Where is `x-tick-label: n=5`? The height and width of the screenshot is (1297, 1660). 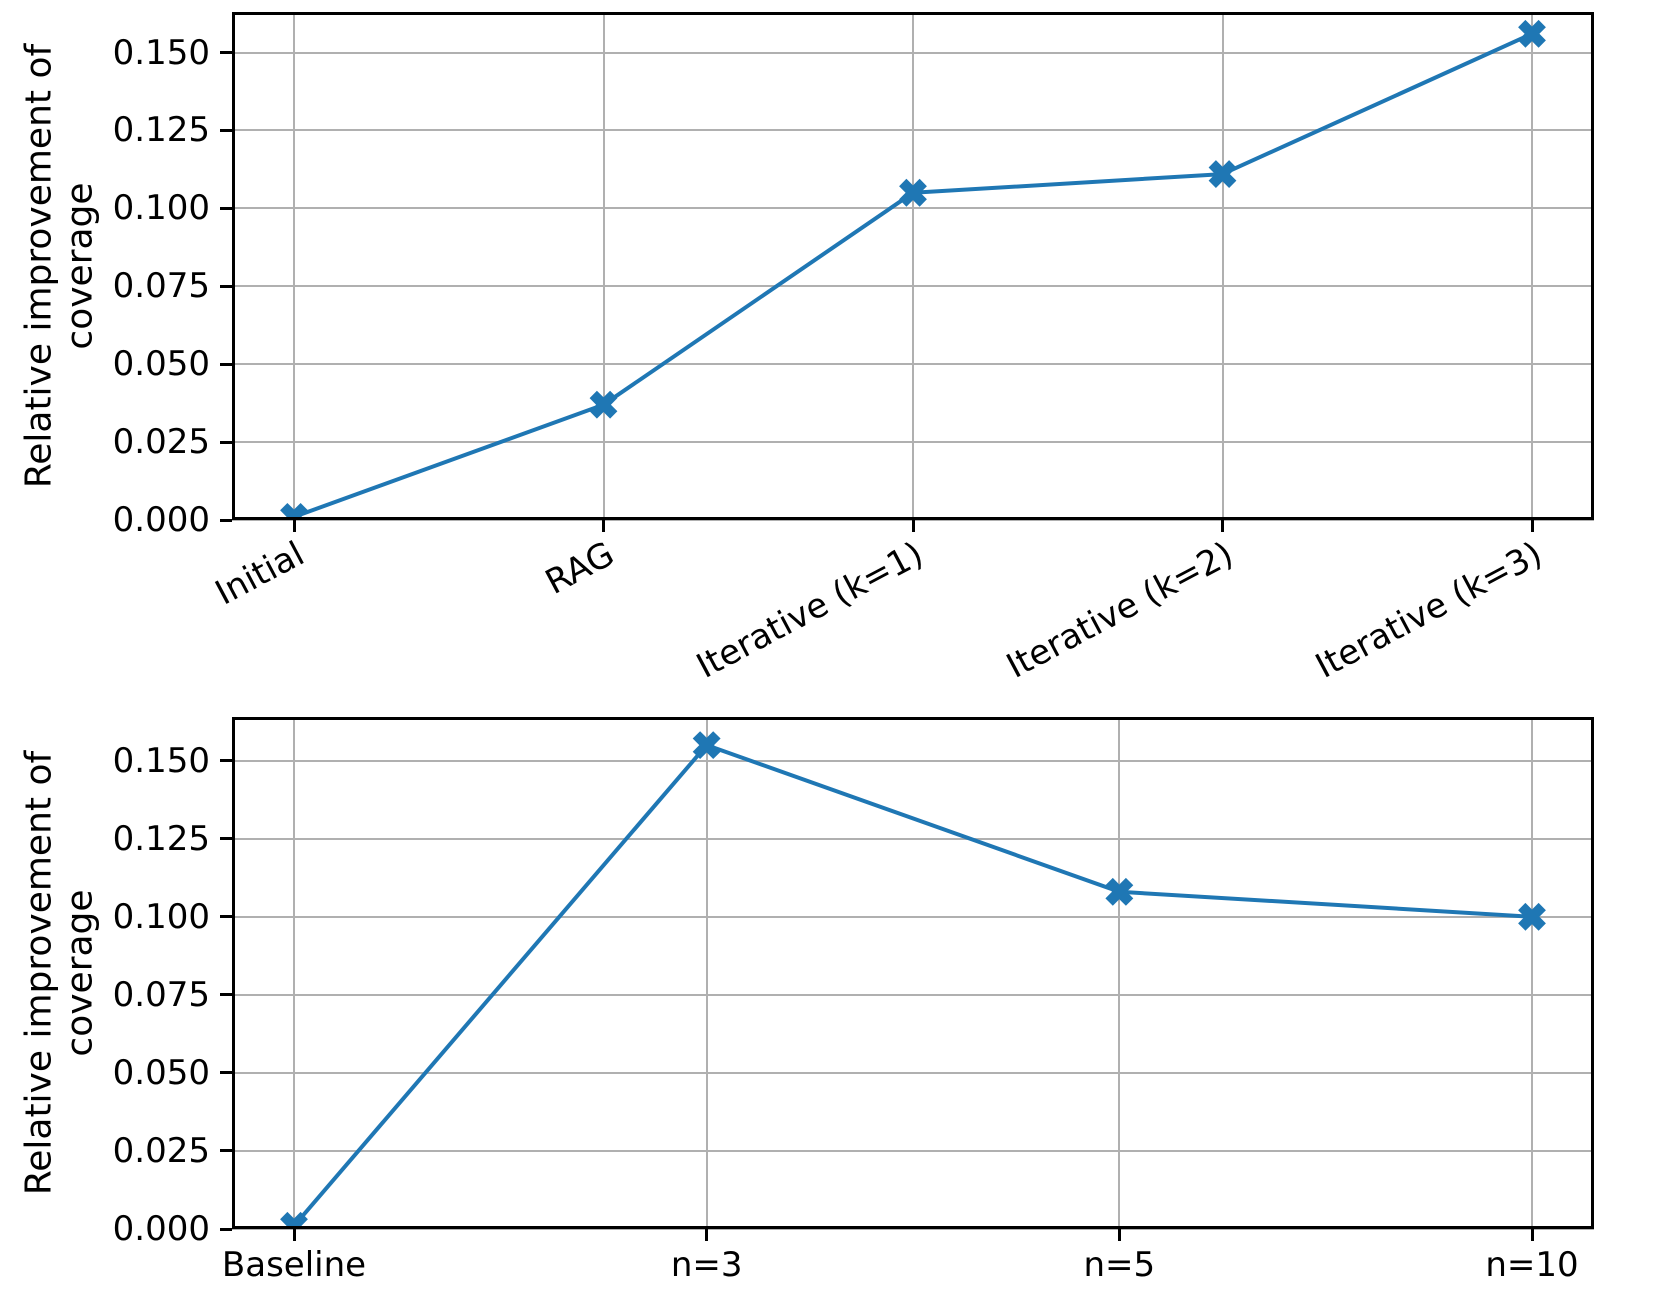 x-tick-label: n=5 is located at coordinates (1119, 1265).